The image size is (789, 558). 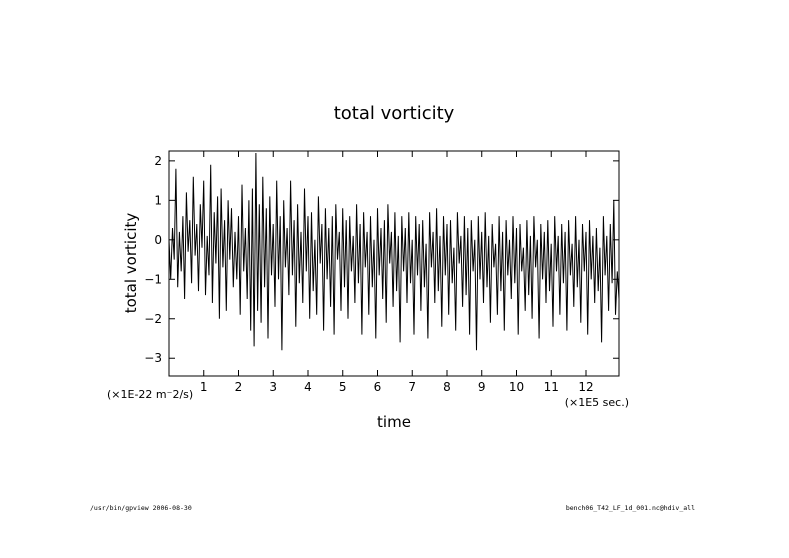 What do you see at coordinates (630, 508) in the screenshot?
I see `footer-right-text: bench06_T42_LF_1d_001.nc@hdiv_all` at bounding box center [630, 508].